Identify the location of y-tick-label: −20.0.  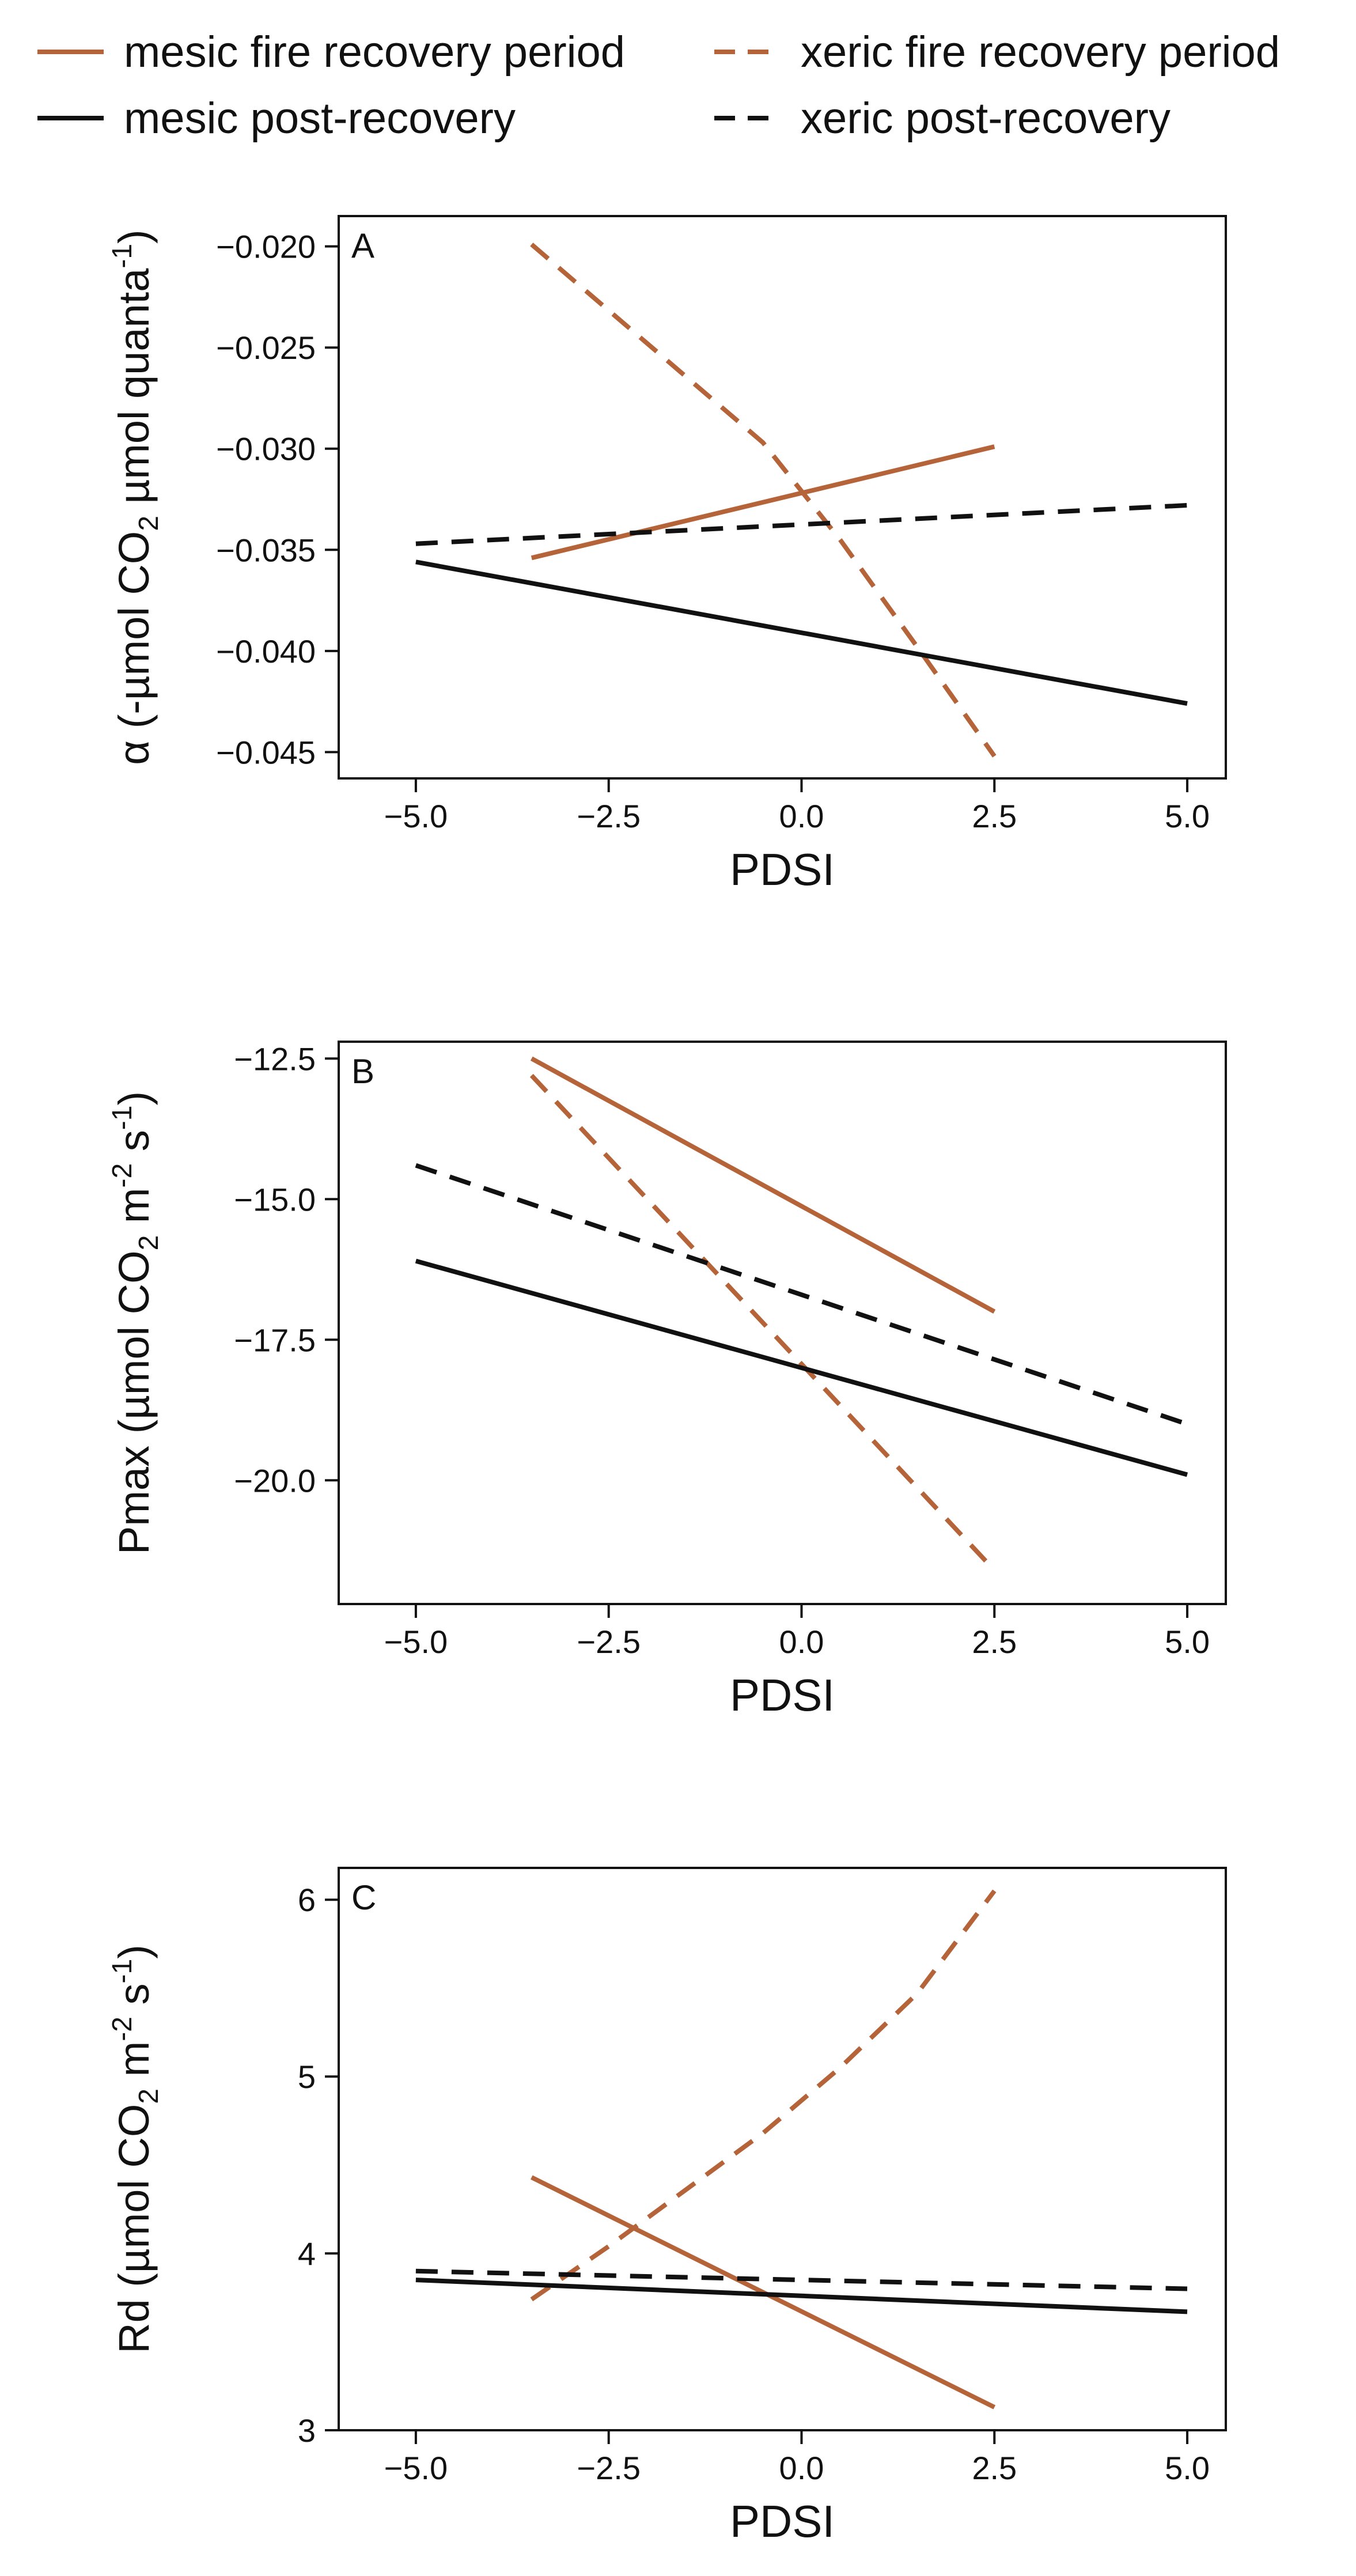
(275, 1480).